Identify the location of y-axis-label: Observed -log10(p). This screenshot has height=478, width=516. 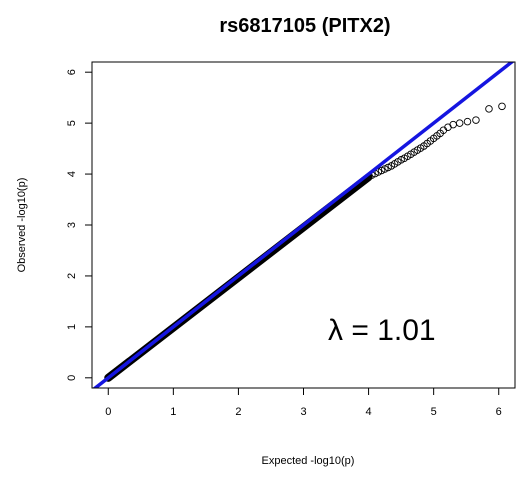
(22, 225).